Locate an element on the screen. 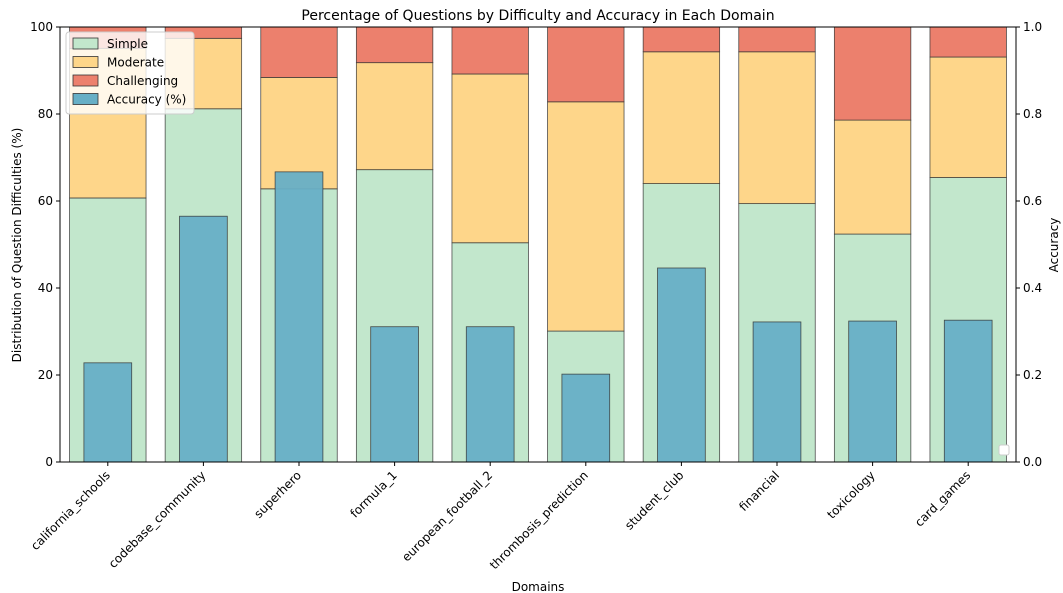 The height and width of the screenshot is (593, 1063). y-axis-label-right: Accuracy is located at coordinates (1054, 245).